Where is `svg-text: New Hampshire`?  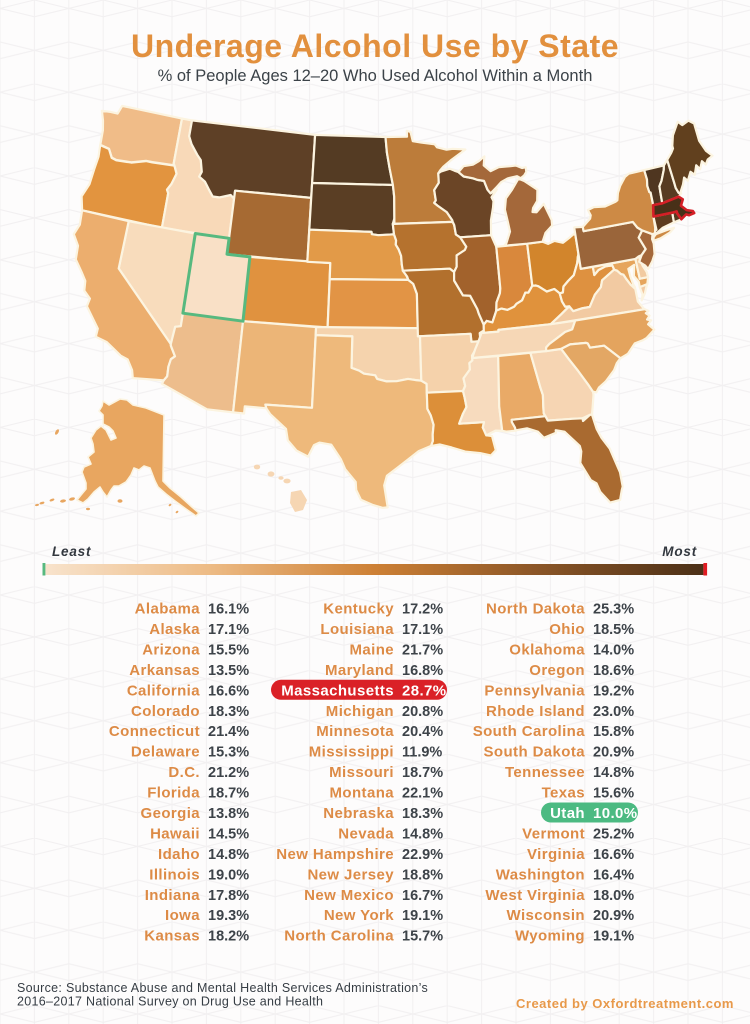
svg-text: New Hampshire is located at coordinates (335, 854).